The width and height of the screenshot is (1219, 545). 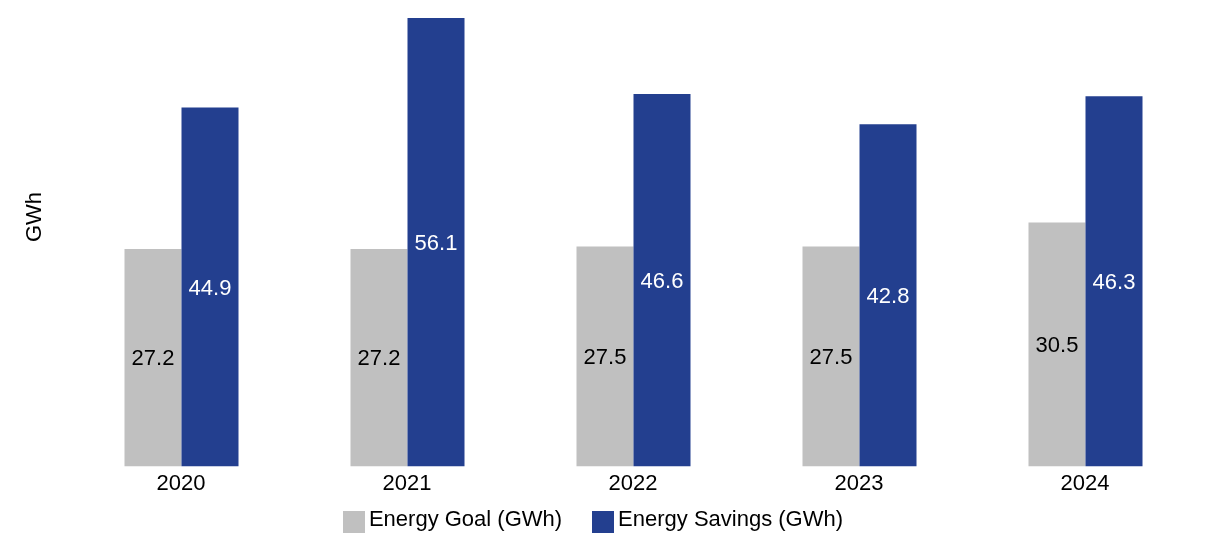 I want to click on legend-label: Energy Goal (GWh), so click(x=465, y=519).